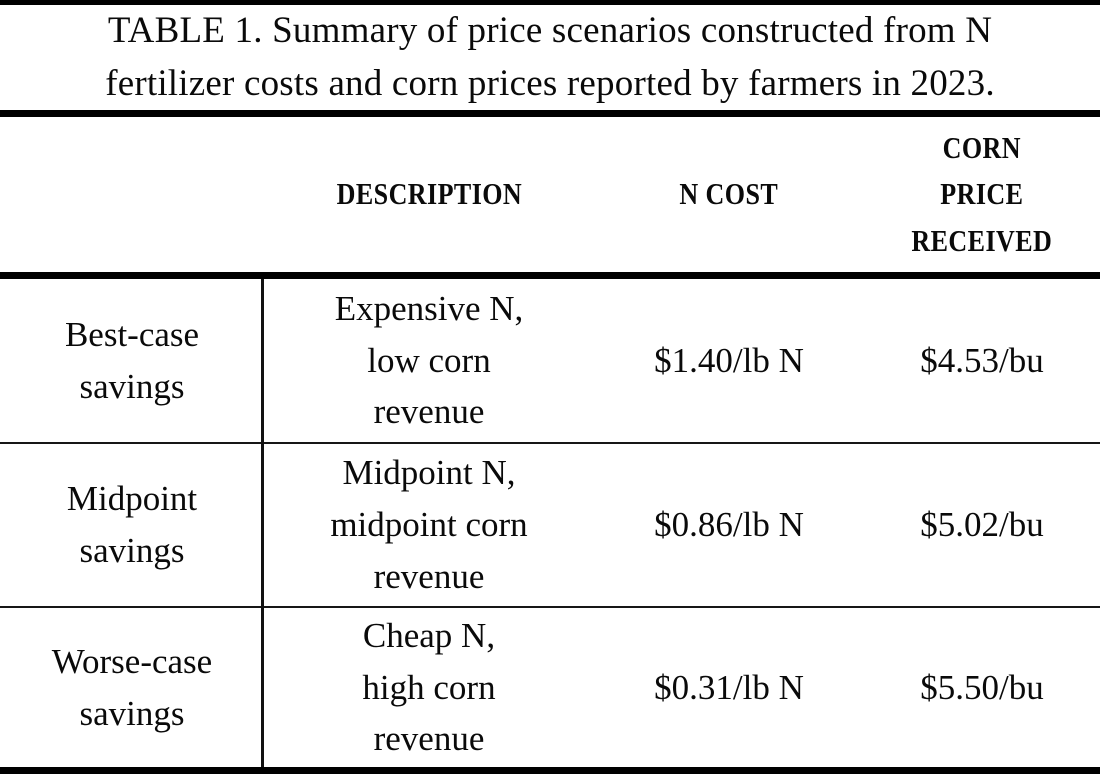 The width and height of the screenshot is (1100, 776). I want to click on row-label-cell: Midpoint savings, so click(132, 524).